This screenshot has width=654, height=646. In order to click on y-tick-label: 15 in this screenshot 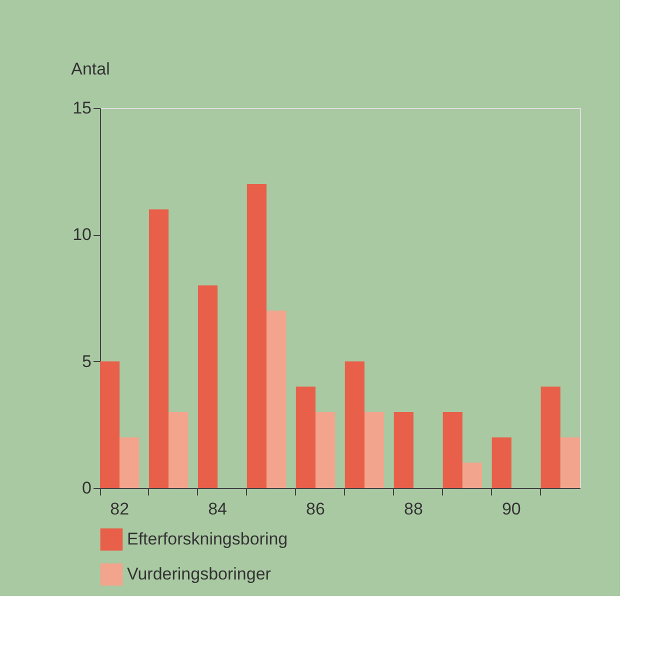, I will do `click(82, 108)`.